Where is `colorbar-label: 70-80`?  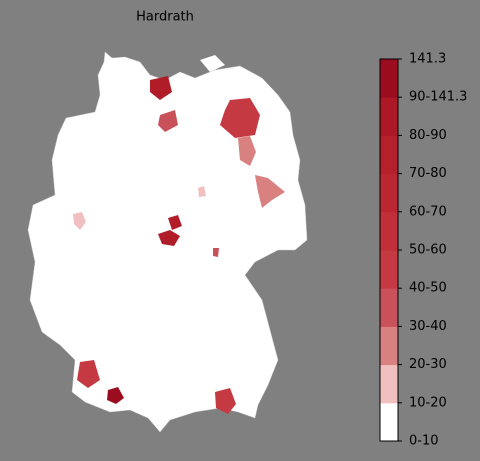
colorbar-label: 70-80 is located at coordinates (428, 173).